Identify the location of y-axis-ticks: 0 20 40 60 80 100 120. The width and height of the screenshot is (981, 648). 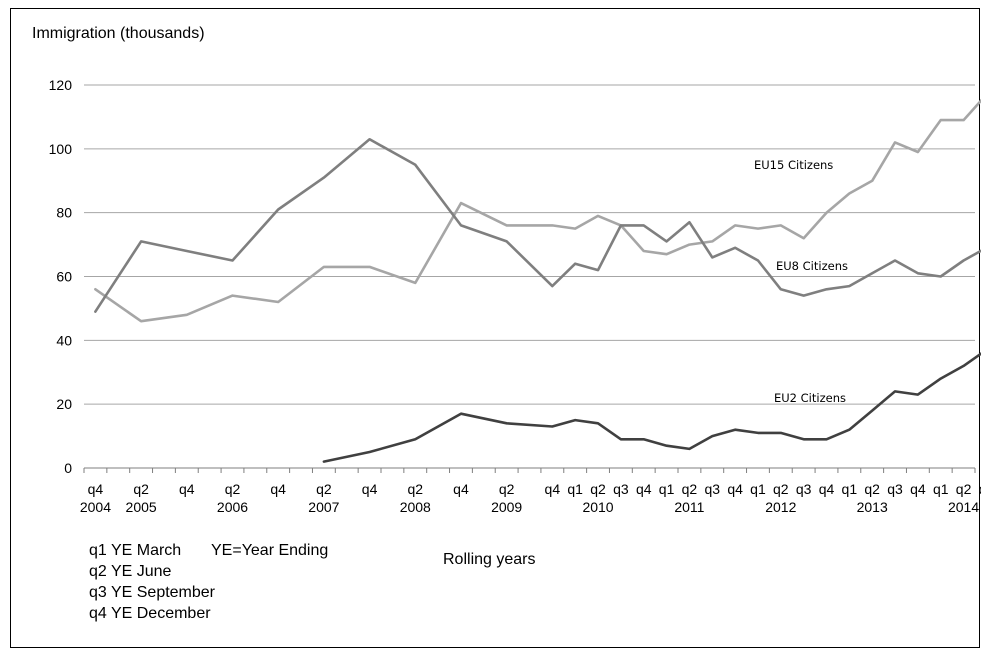
(61, 276).